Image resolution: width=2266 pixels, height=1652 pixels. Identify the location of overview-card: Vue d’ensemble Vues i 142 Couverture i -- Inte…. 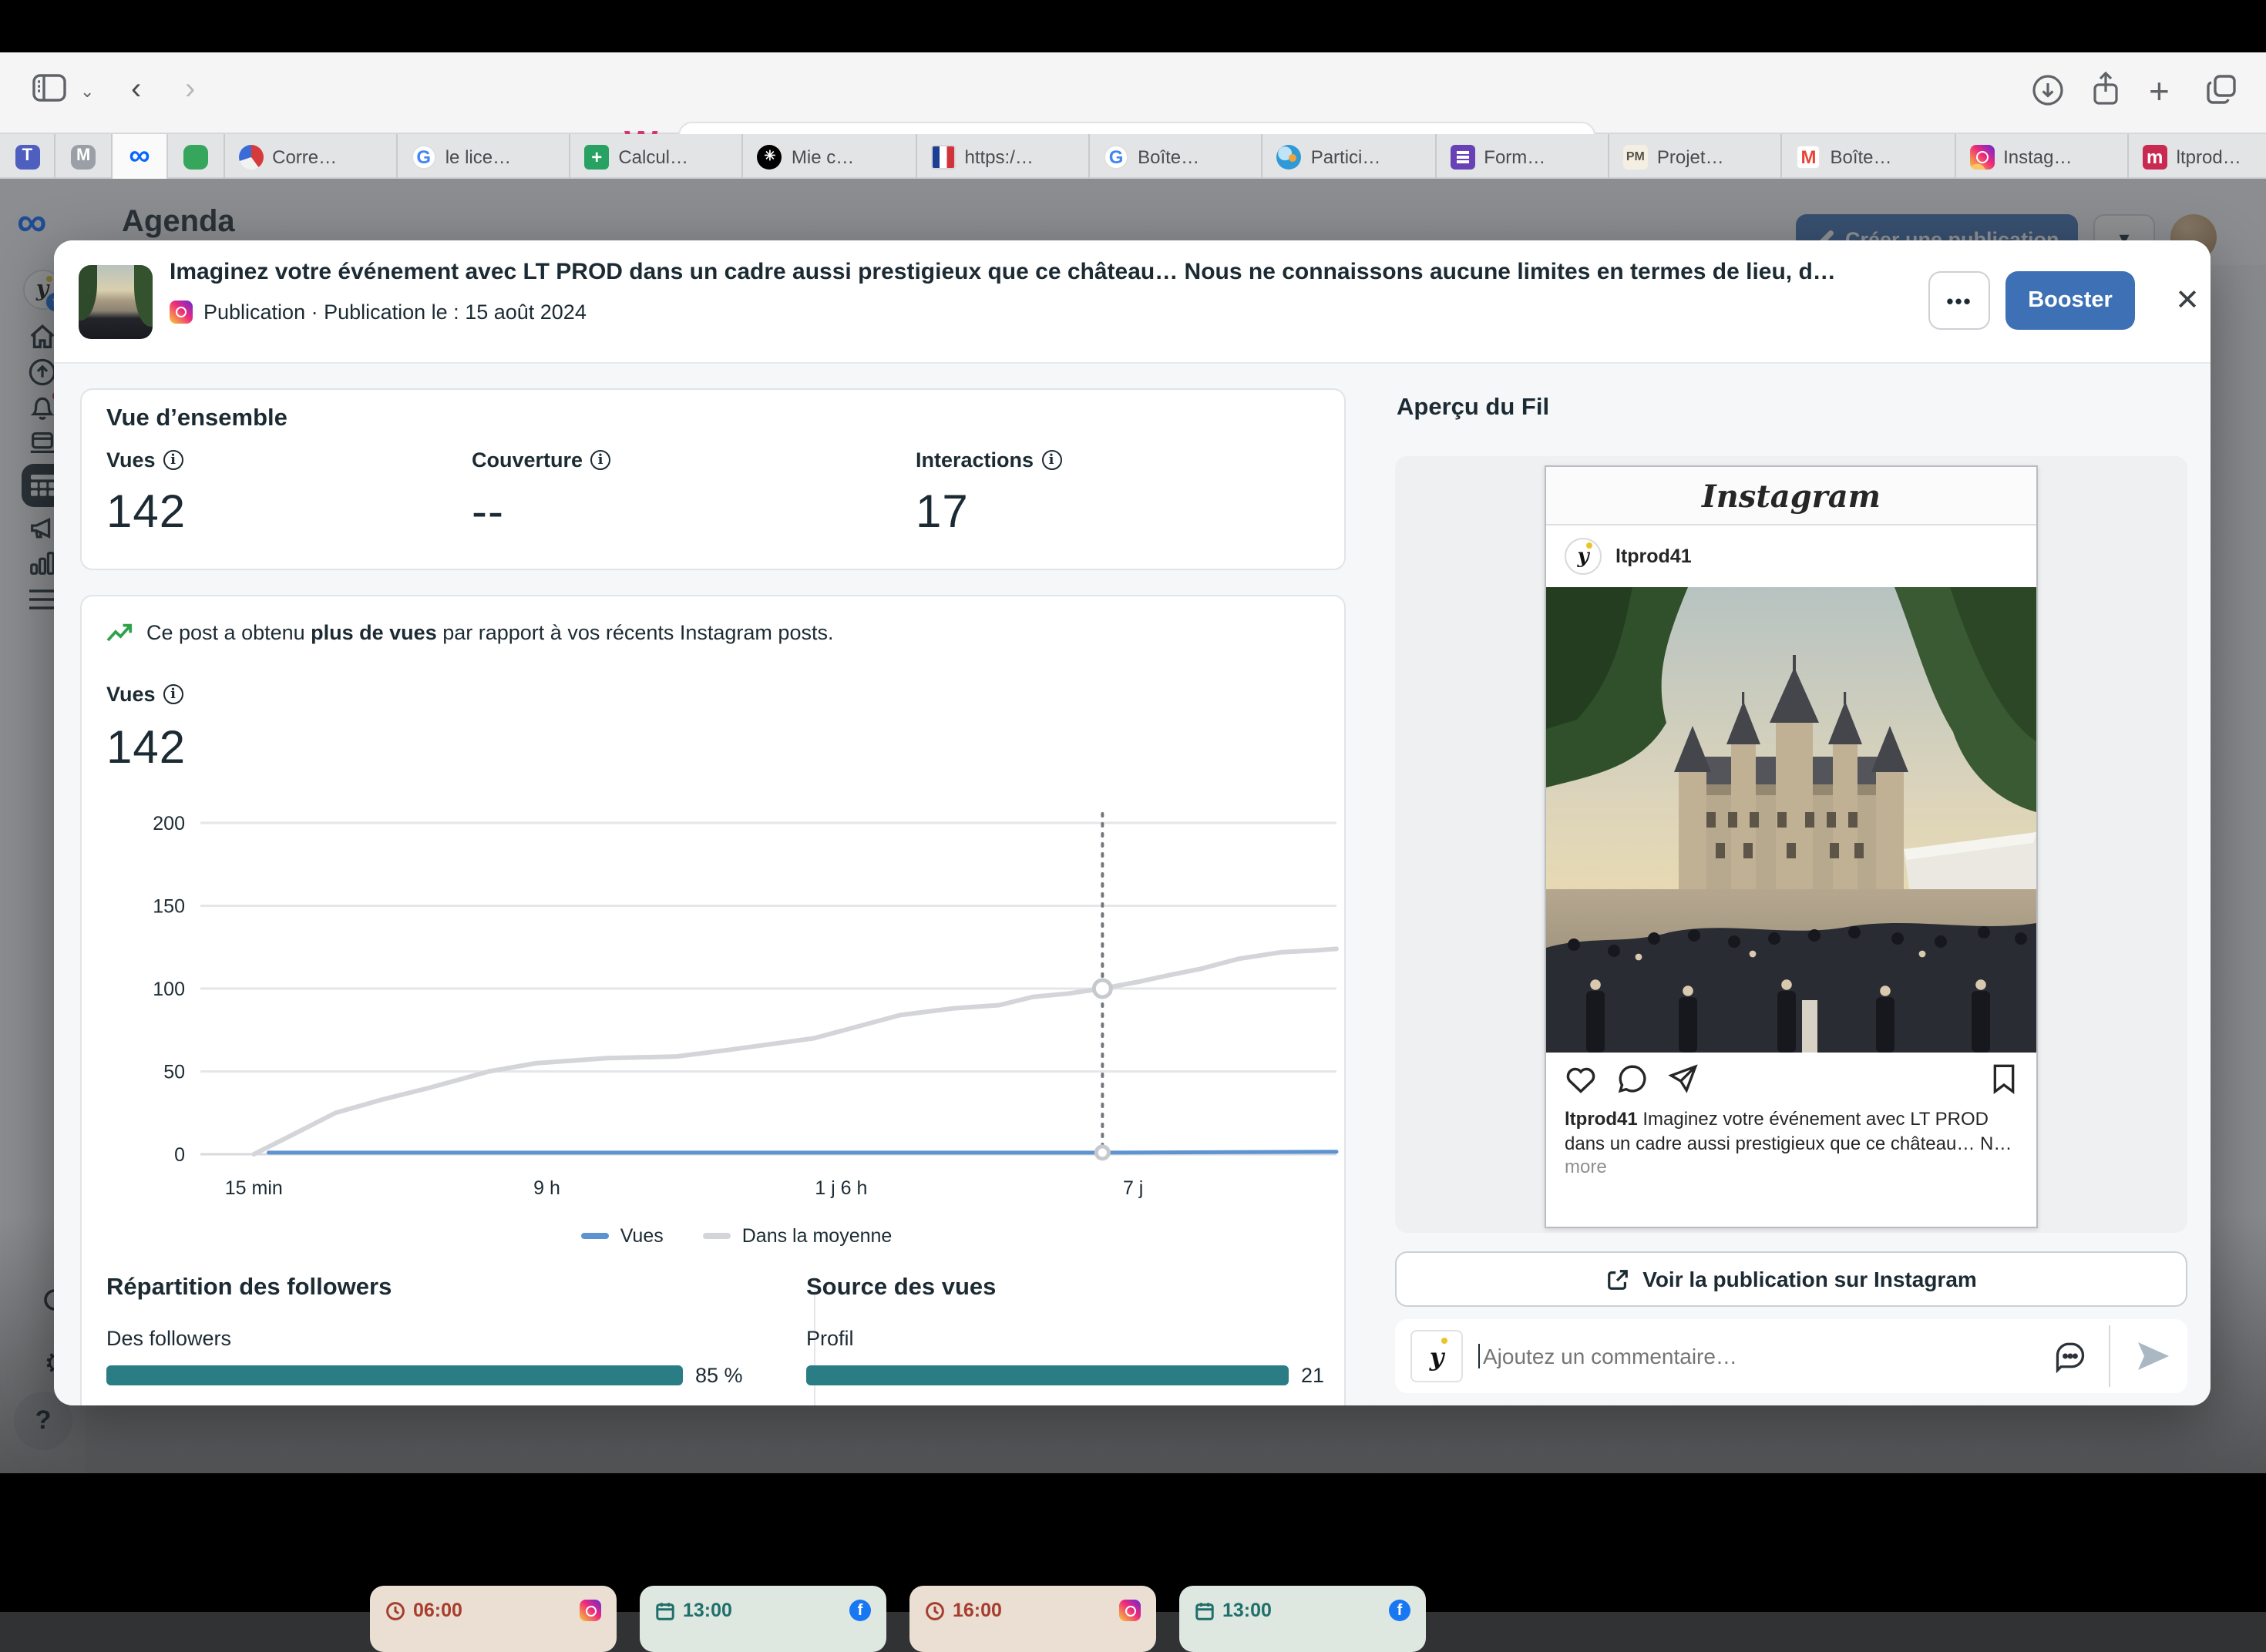
(713, 479).